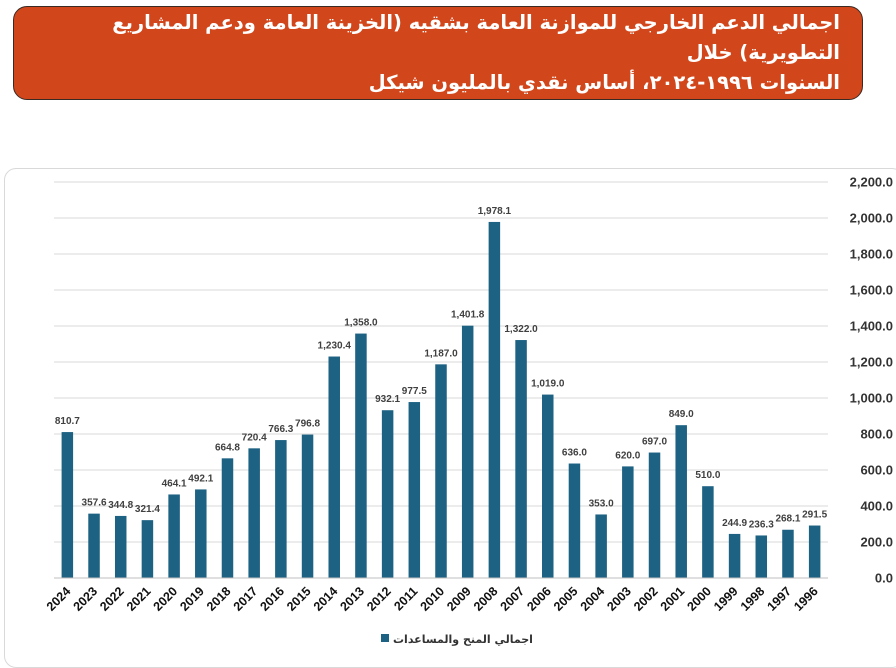 Image resolution: width=896 pixels, height=668 pixels. What do you see at coordinates (192, 599) in the screenshot?
I see `x-tick-label: 2019` at bounding box center [192, 599].